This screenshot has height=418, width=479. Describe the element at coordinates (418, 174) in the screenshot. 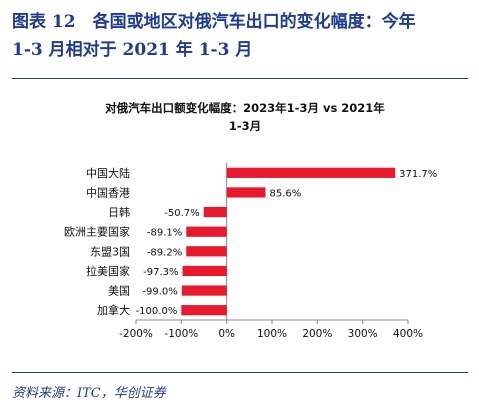

I see `data-label: 371.7%` at that location.